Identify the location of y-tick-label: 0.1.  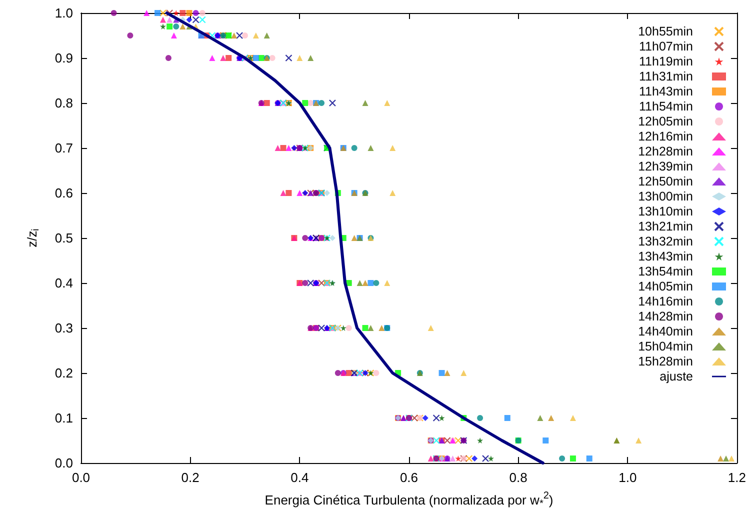
(63, 418).